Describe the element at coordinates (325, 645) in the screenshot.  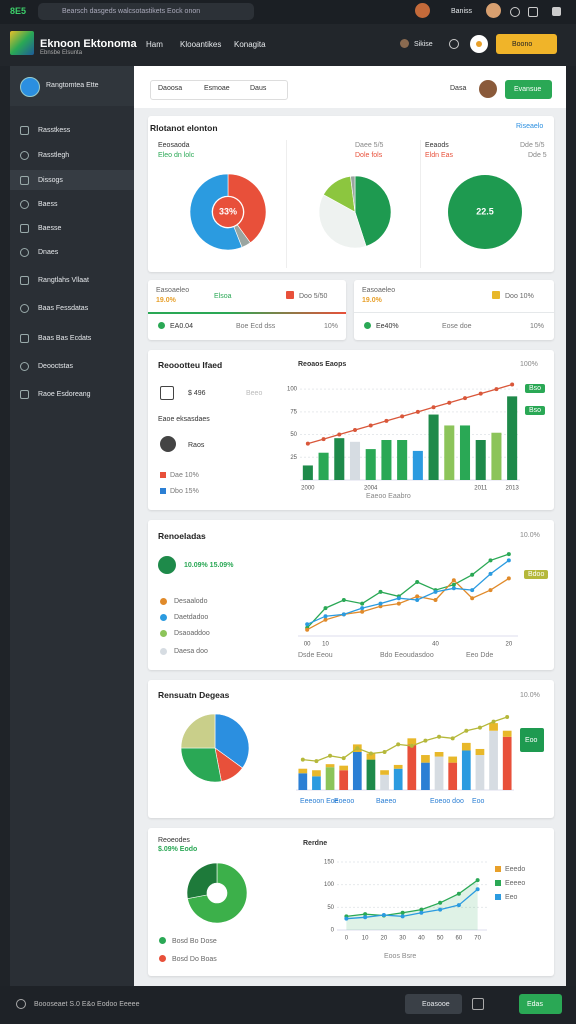
I see `x-tick-label: 10` at that location.